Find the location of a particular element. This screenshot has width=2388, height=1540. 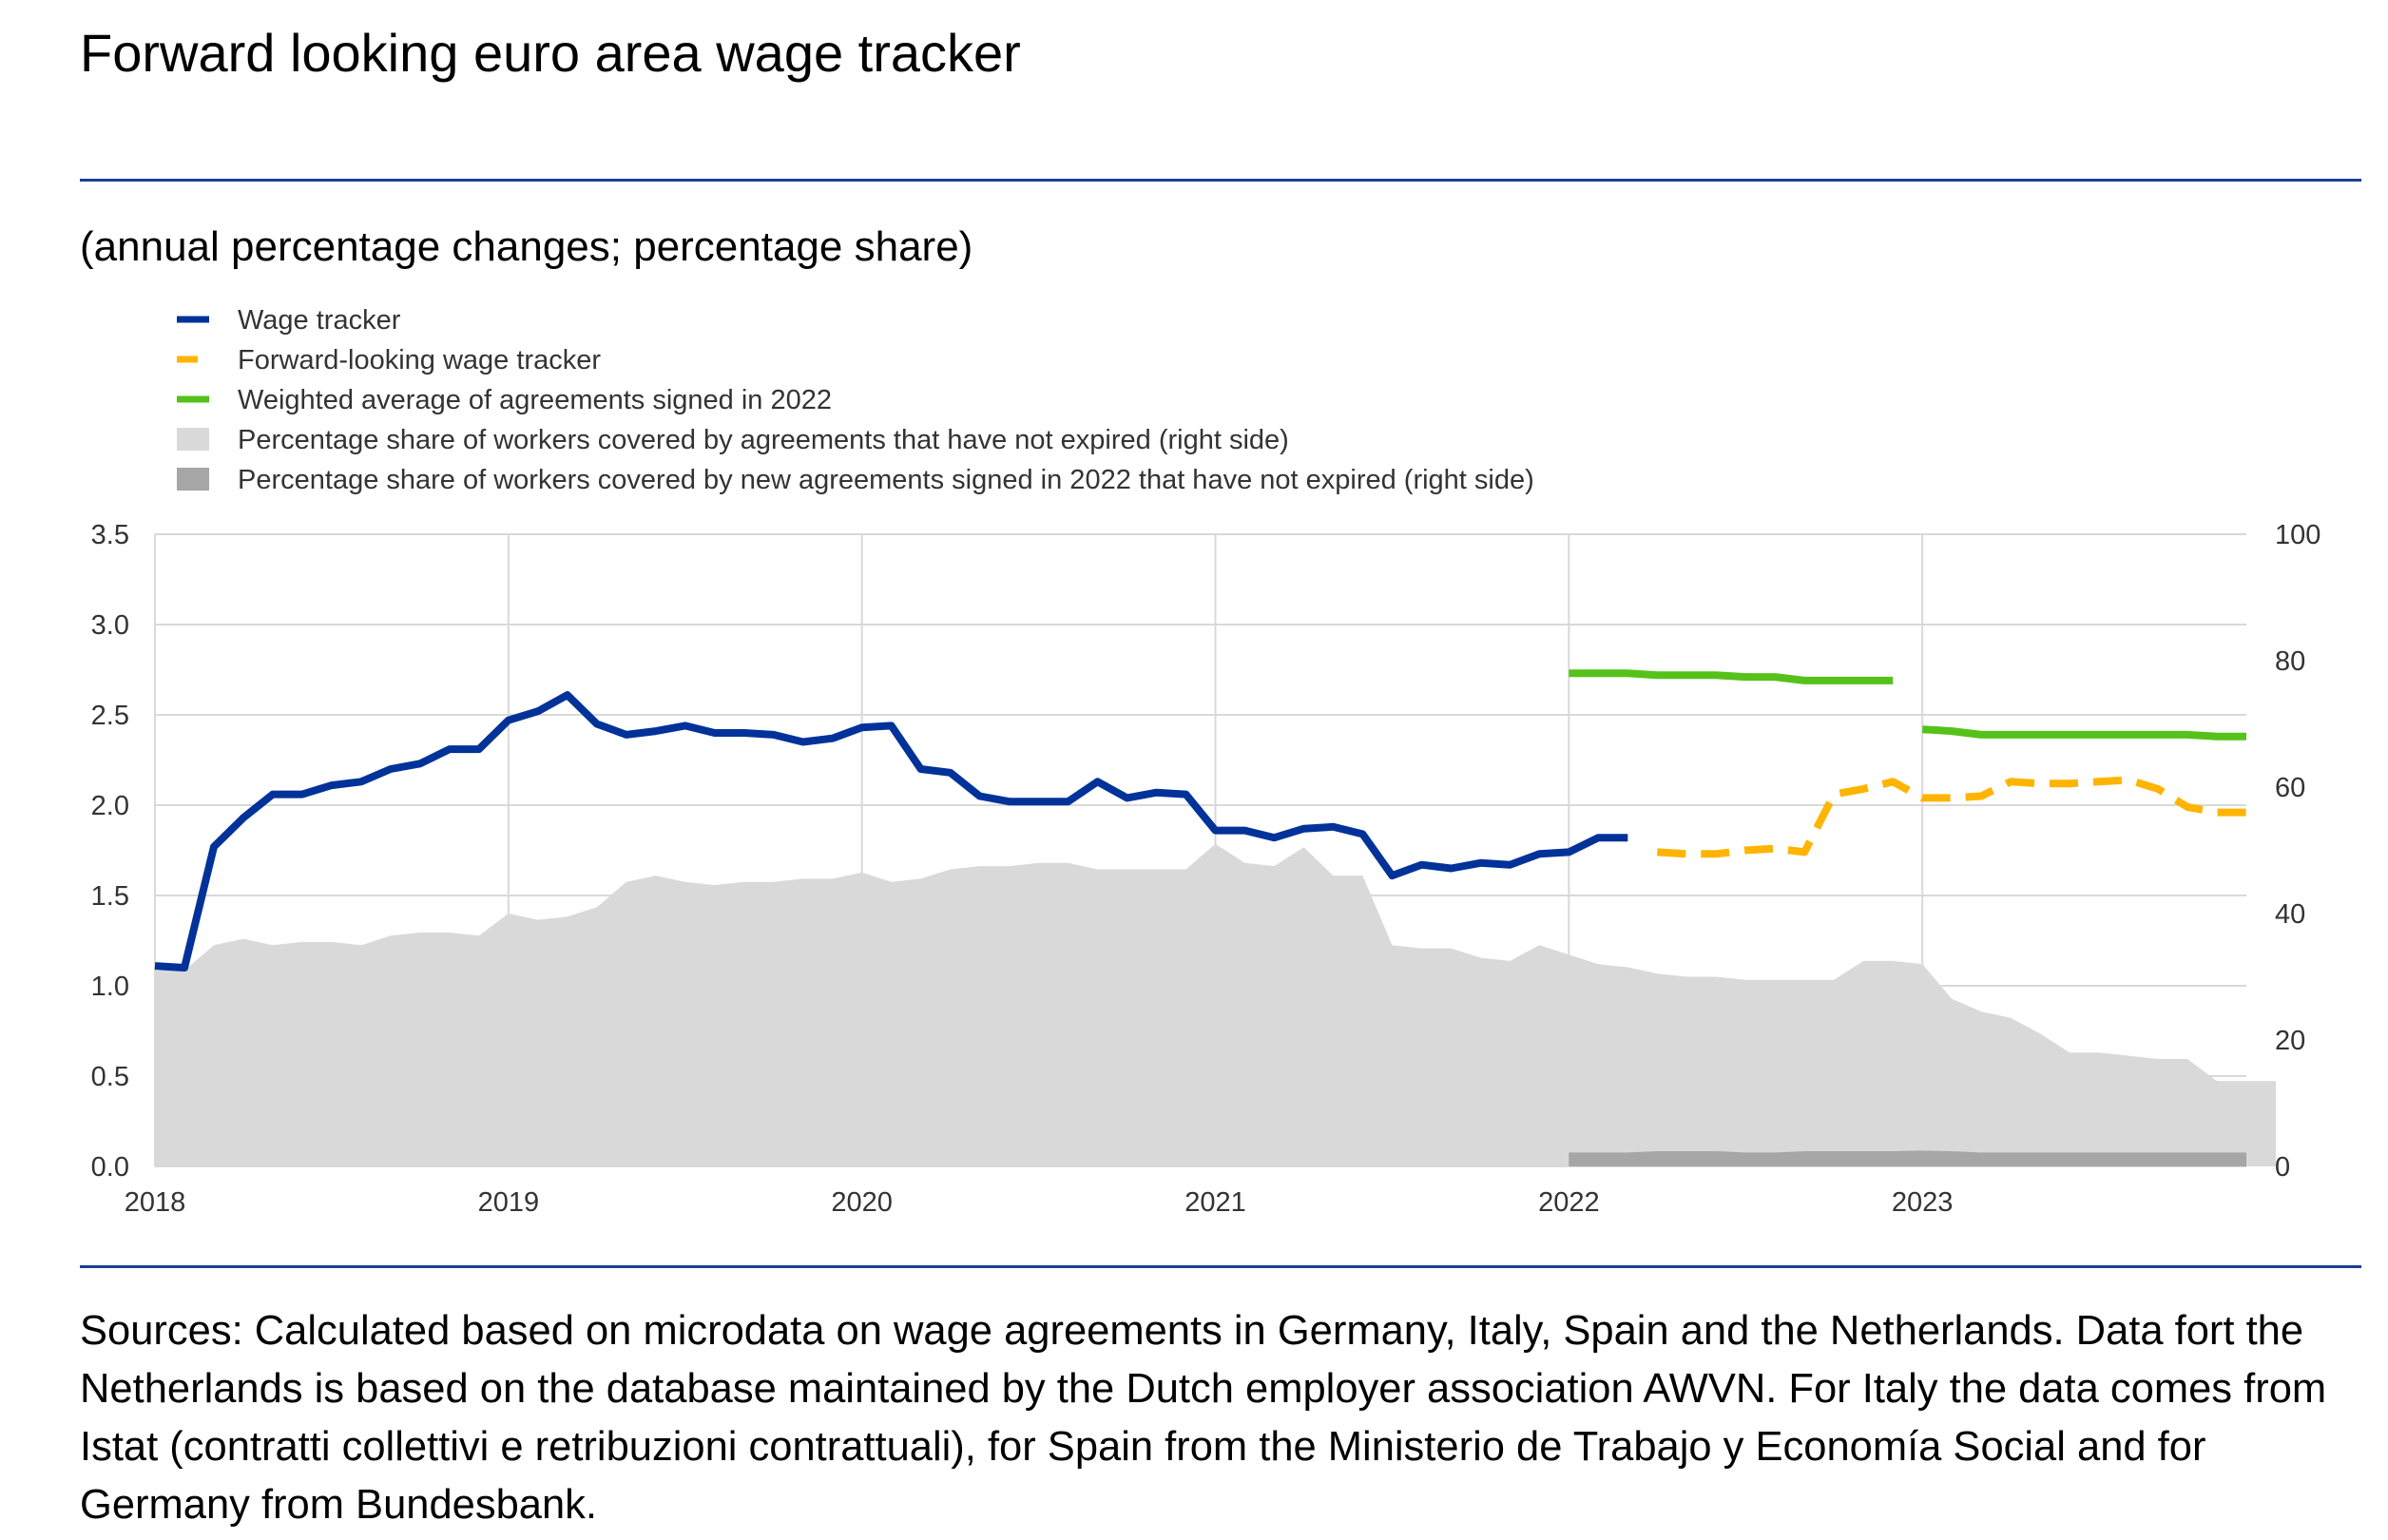

x-tick-label: 2019 is located at coordinates (509, 1202).